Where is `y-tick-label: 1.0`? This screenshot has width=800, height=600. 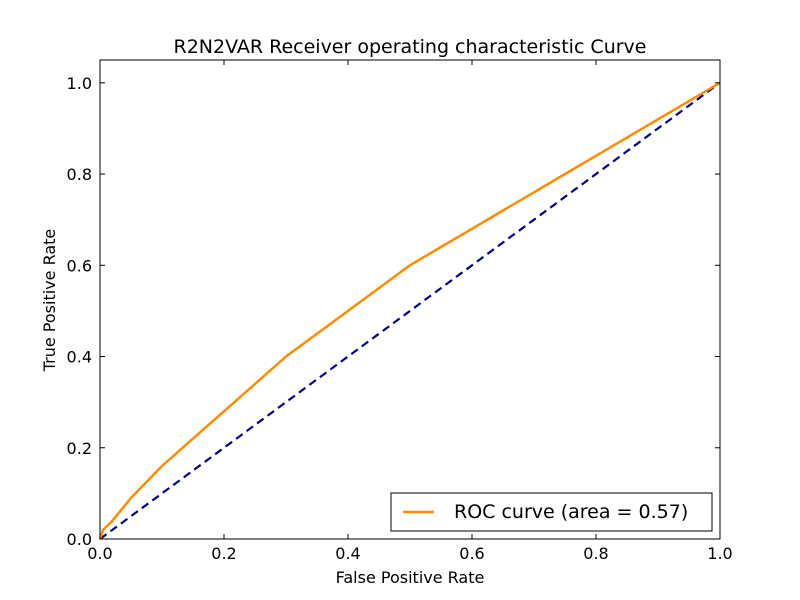 y-tick-label: 1.0 is located at coordinates (79, 83).